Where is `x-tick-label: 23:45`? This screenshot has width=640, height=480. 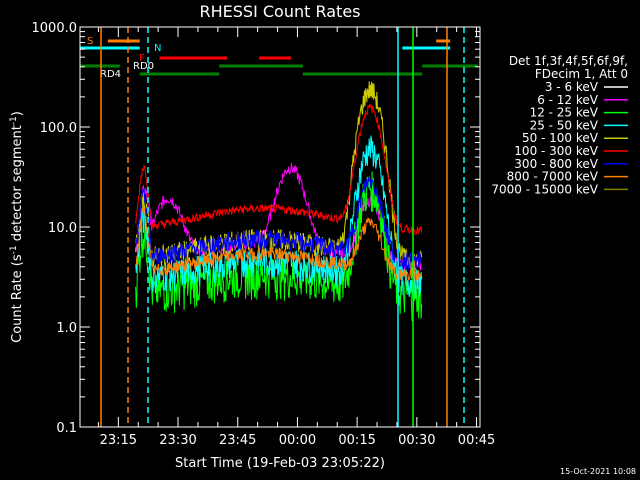 x-tick-label: 23:45 is located at coordinates (237, 440).